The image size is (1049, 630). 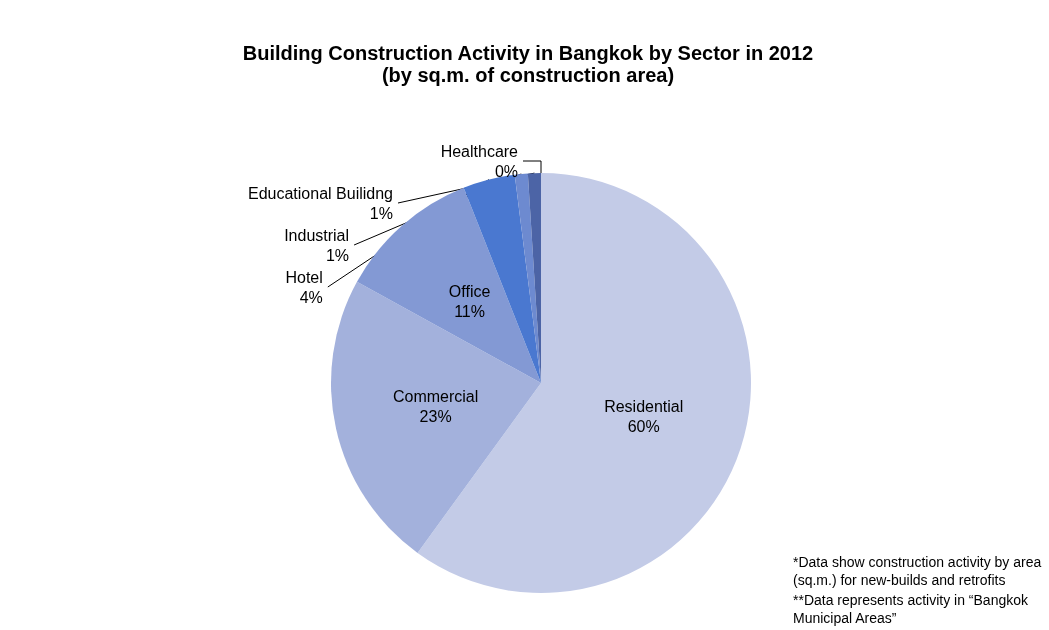 What do you see at coordinates (912, 609) in the screenshot?
I see `text: **Data represents activity in “Bangkok Municipal Areas”` at bounding box center [912, 609].